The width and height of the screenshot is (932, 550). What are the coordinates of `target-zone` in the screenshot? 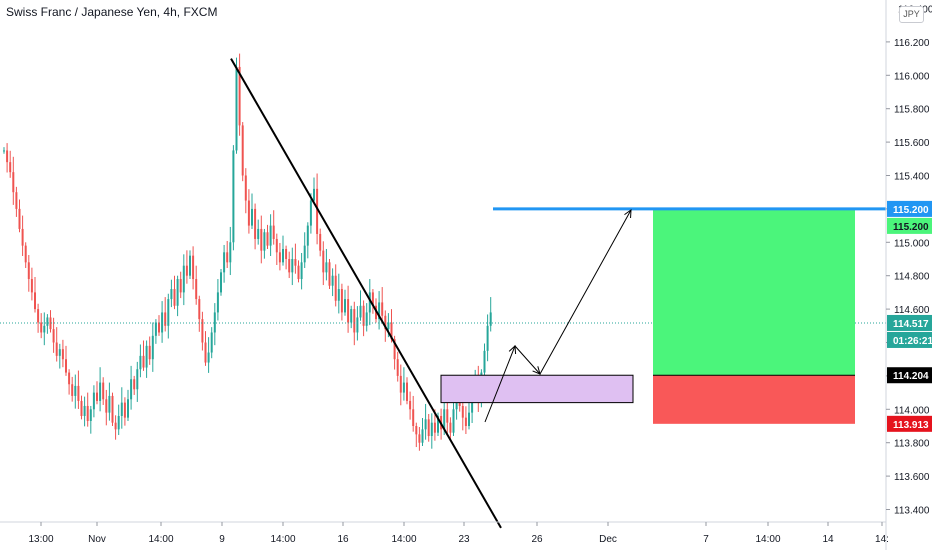 It's located at (754, 292).